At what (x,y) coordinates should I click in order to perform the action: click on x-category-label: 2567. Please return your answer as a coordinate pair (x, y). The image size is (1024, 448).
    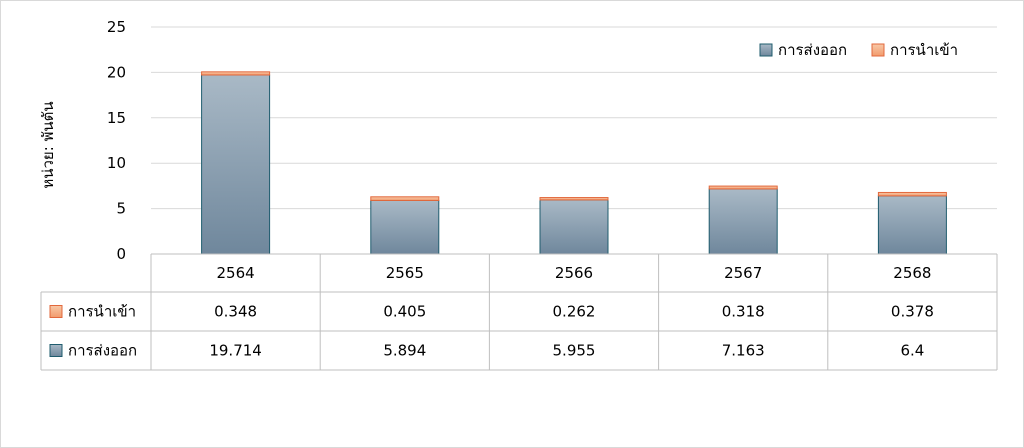
    Looking at the image, I should click on (743, 273).